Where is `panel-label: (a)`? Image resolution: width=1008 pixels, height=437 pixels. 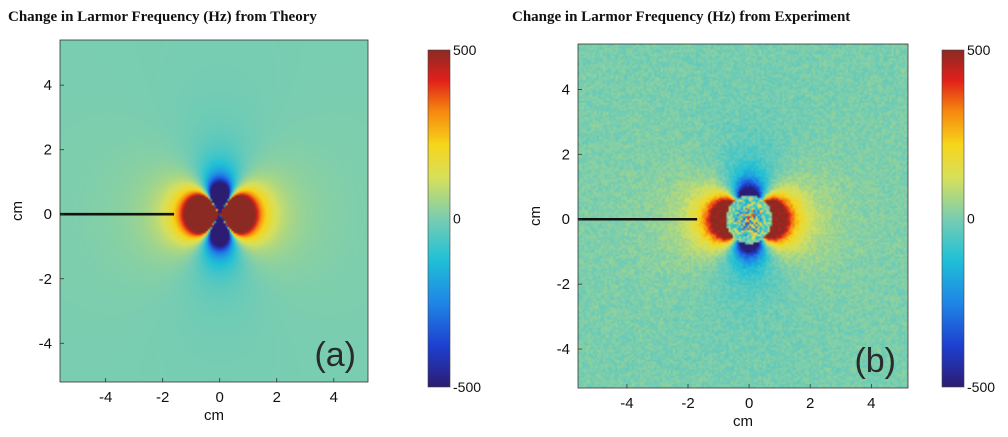 panel-label: (a) is located at coordinates (335, 355).